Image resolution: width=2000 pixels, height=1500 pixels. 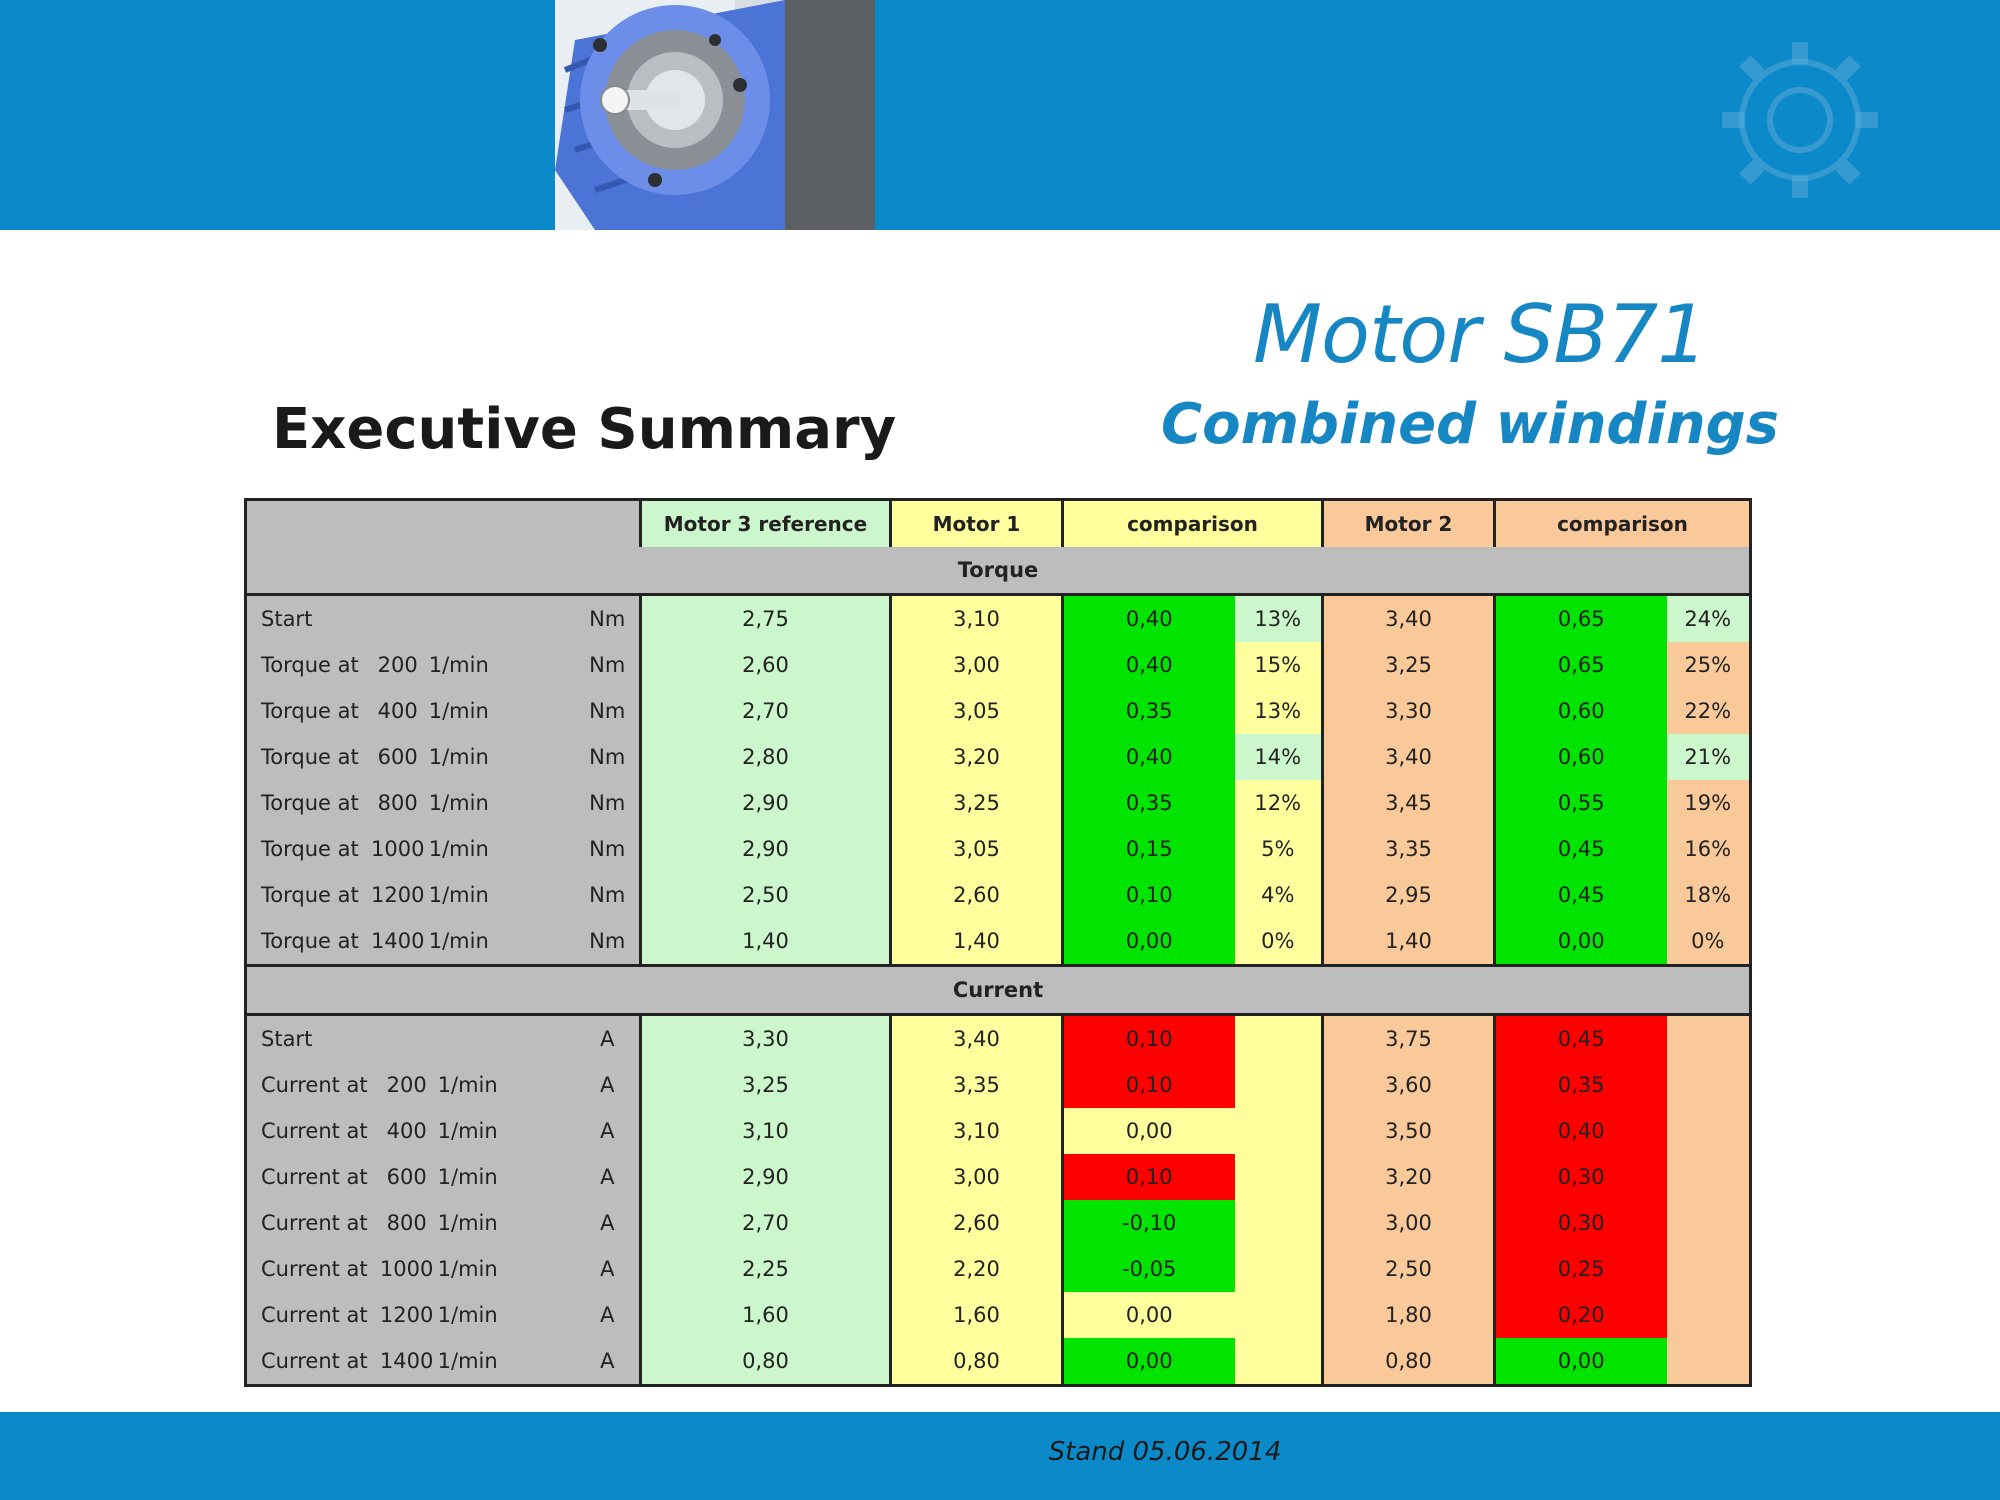 I want to click on row-label-cell: Current at 200 1/min, so click(x=410, y=1085).